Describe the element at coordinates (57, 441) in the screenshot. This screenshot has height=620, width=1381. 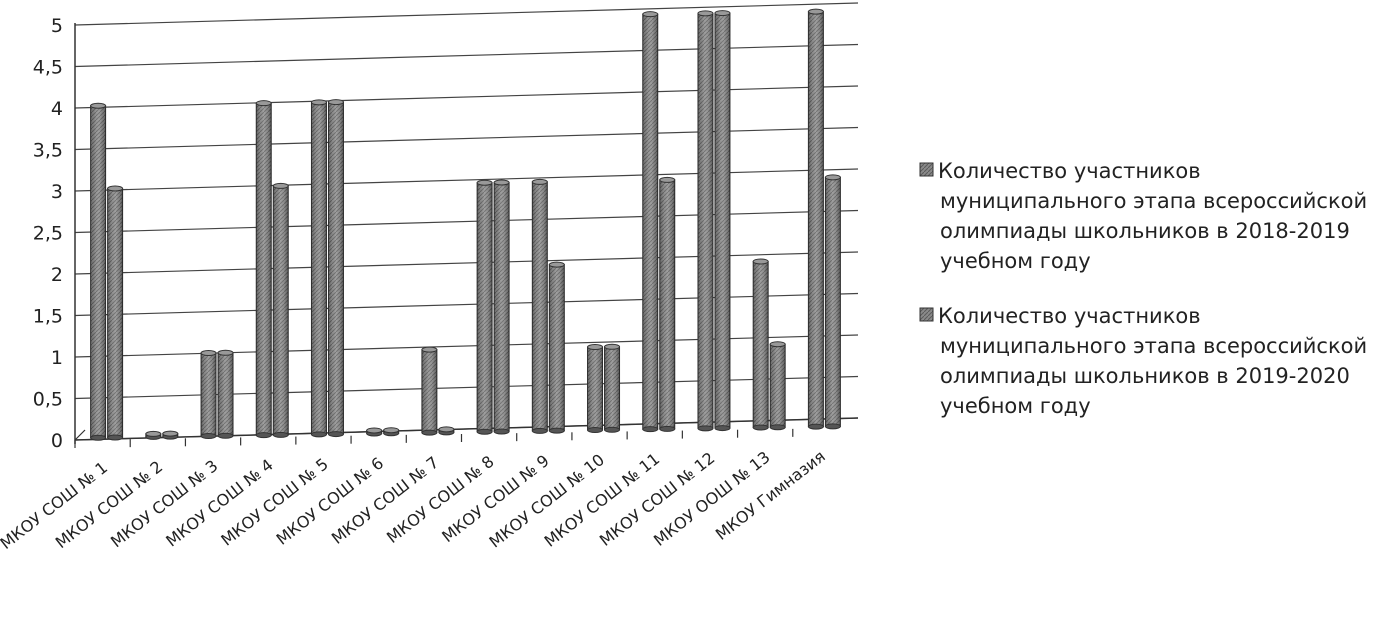
I see `y-tick-label: 0` at that location.